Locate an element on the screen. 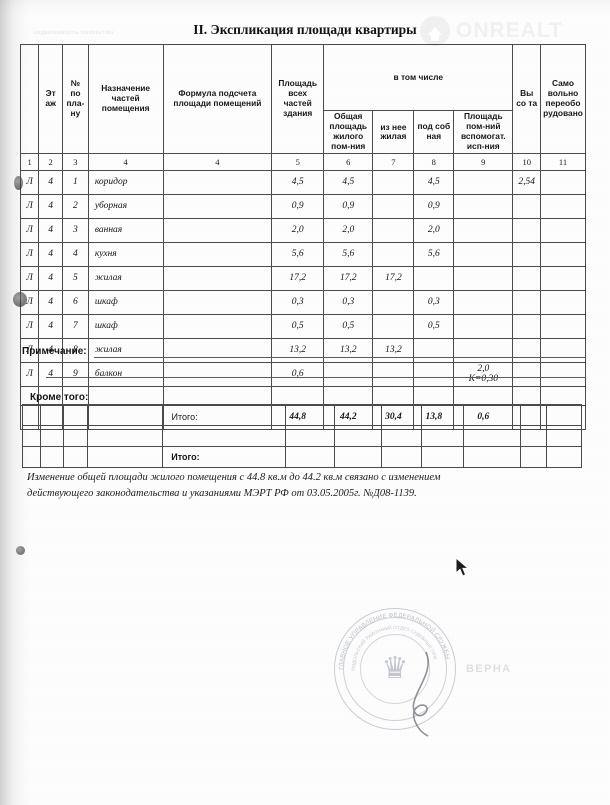 Image resolution: width=610 pixels, height=805 pixels. header-samovolno: Само вольно переобо рудовано is located at coordinates (563, 99).